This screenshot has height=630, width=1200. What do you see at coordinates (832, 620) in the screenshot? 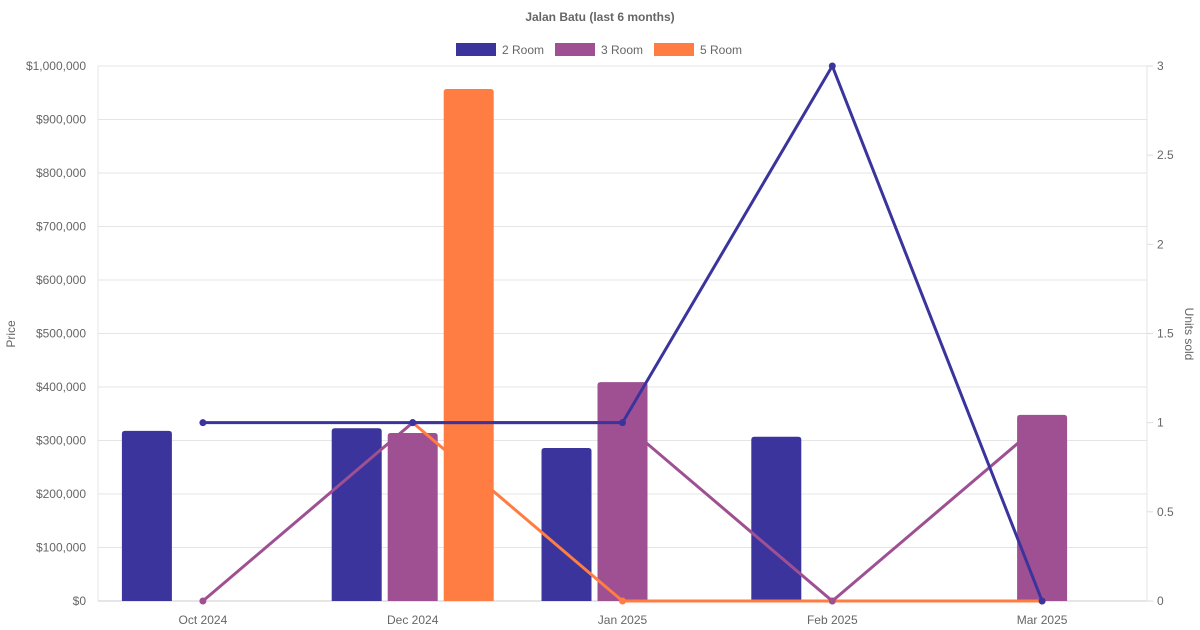
I see `x-tick-label: Feb 2025` at bounding box center [832, 620].